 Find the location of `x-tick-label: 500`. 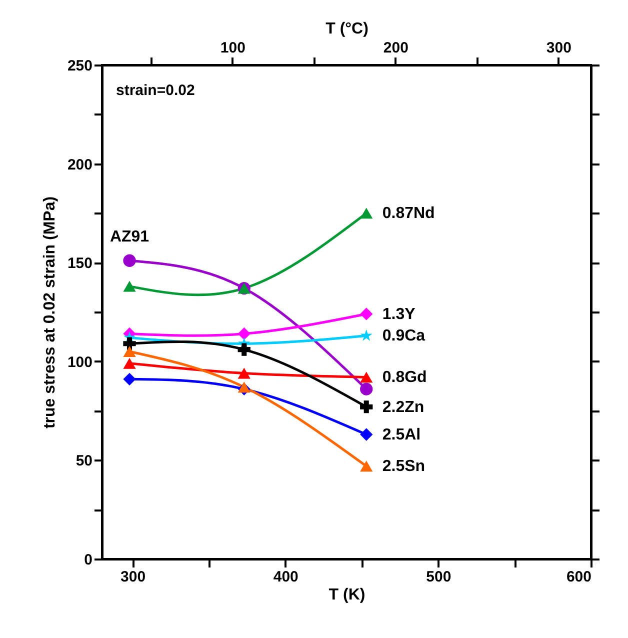

x-tick-label: 500 is located at coordinates (439, 577).